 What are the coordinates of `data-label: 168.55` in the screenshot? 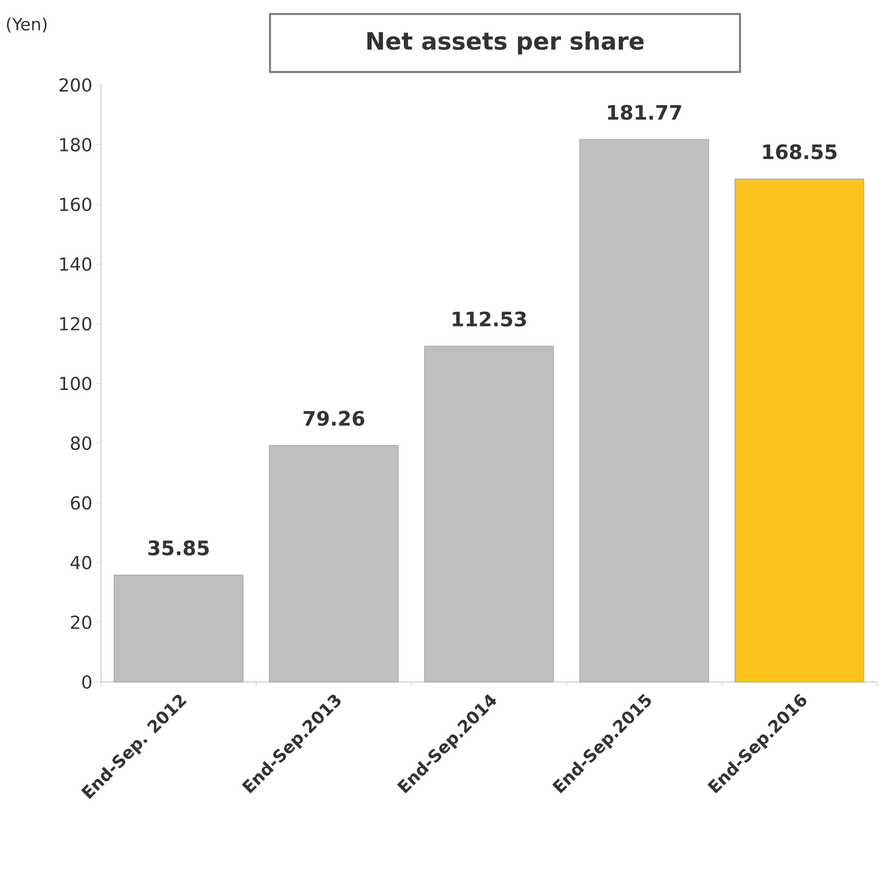 It's located at (799, 152).